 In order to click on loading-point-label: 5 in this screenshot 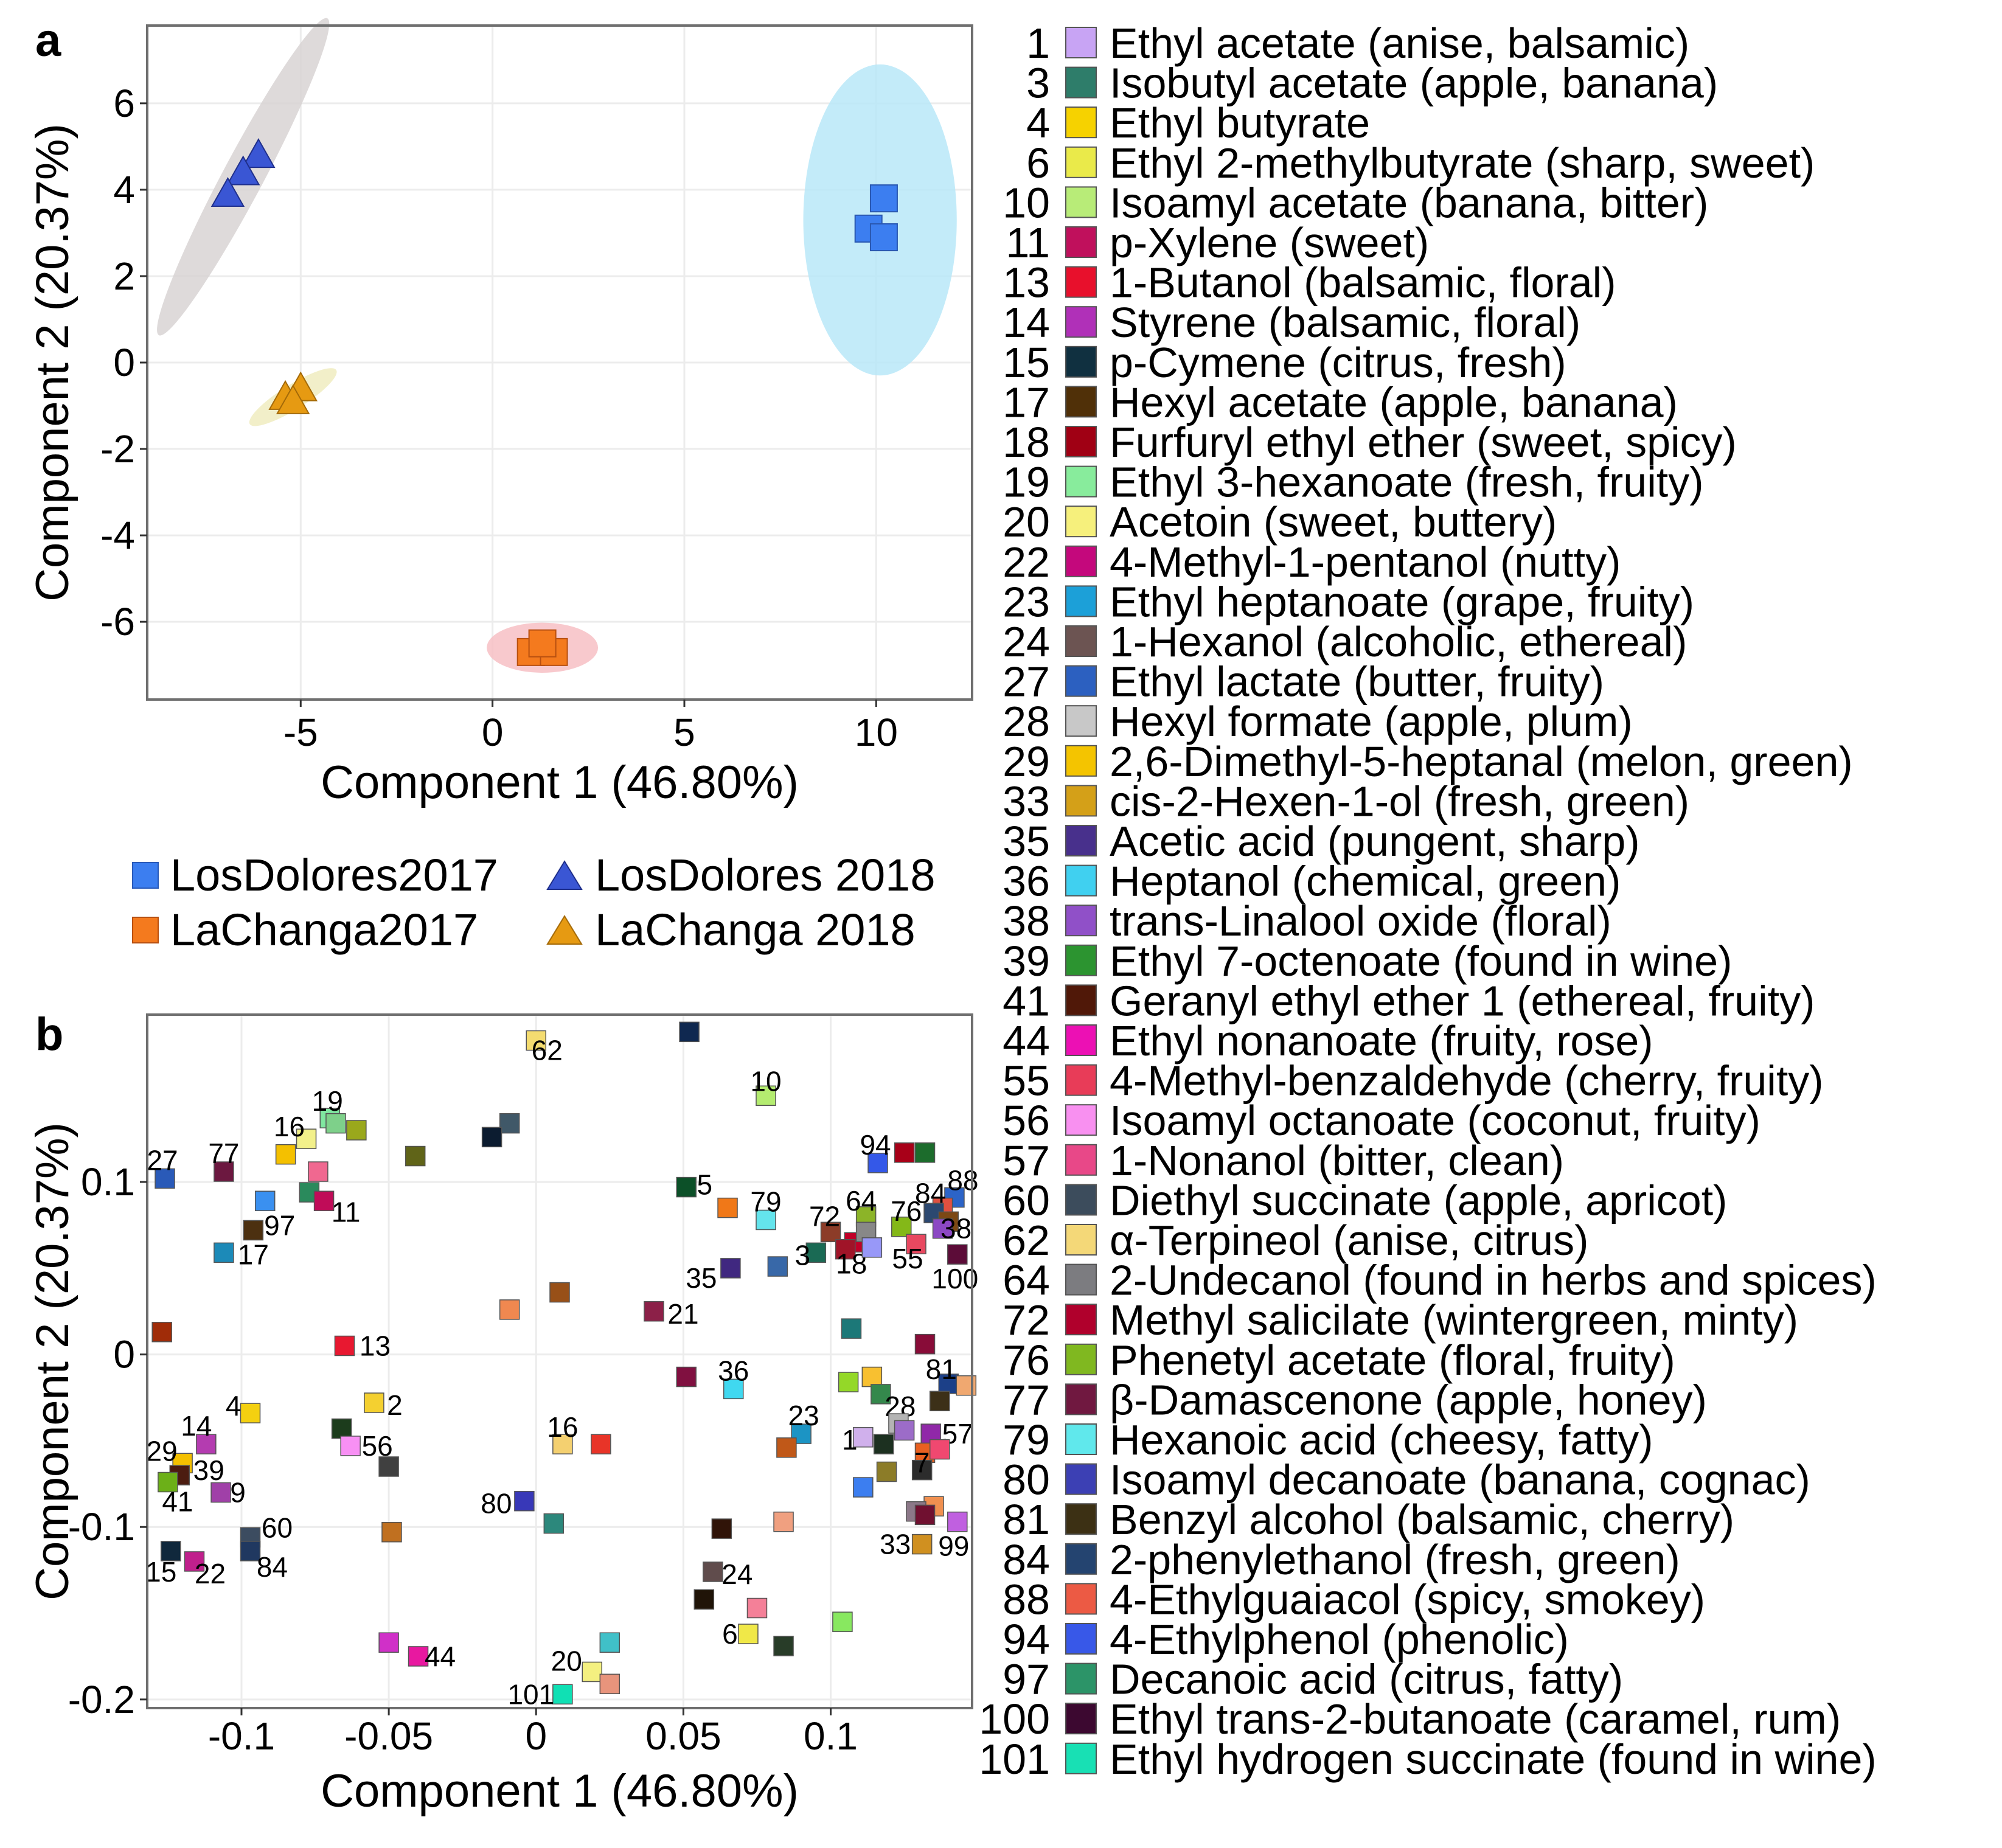, I will do `click(704, 1185)`.